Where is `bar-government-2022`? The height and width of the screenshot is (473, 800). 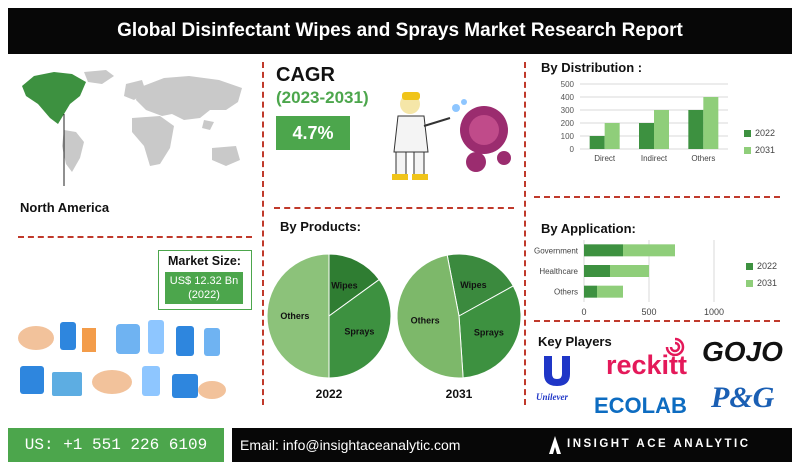
bar-government-2022 is located at coordinates (603, 250).